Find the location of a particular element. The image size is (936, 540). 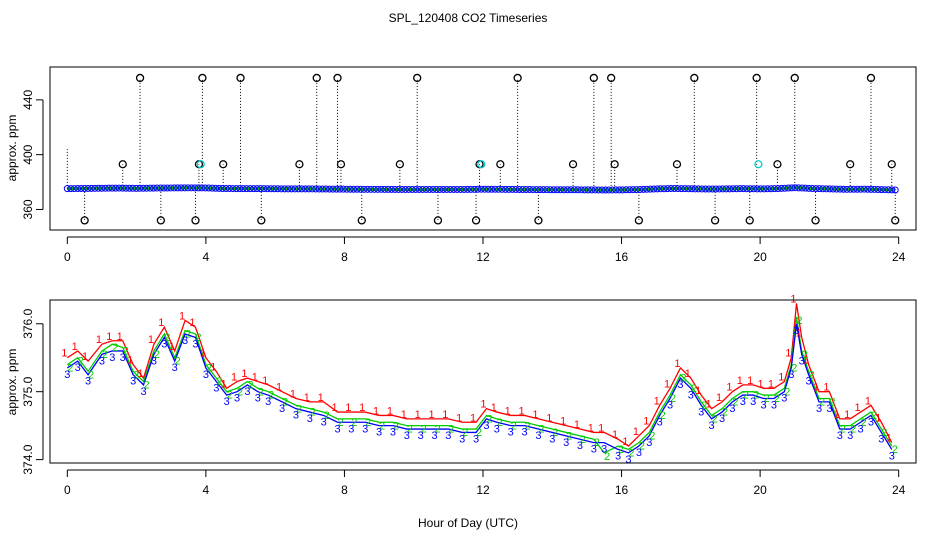

spike-point-cyan is located at coordinates (758, 164).